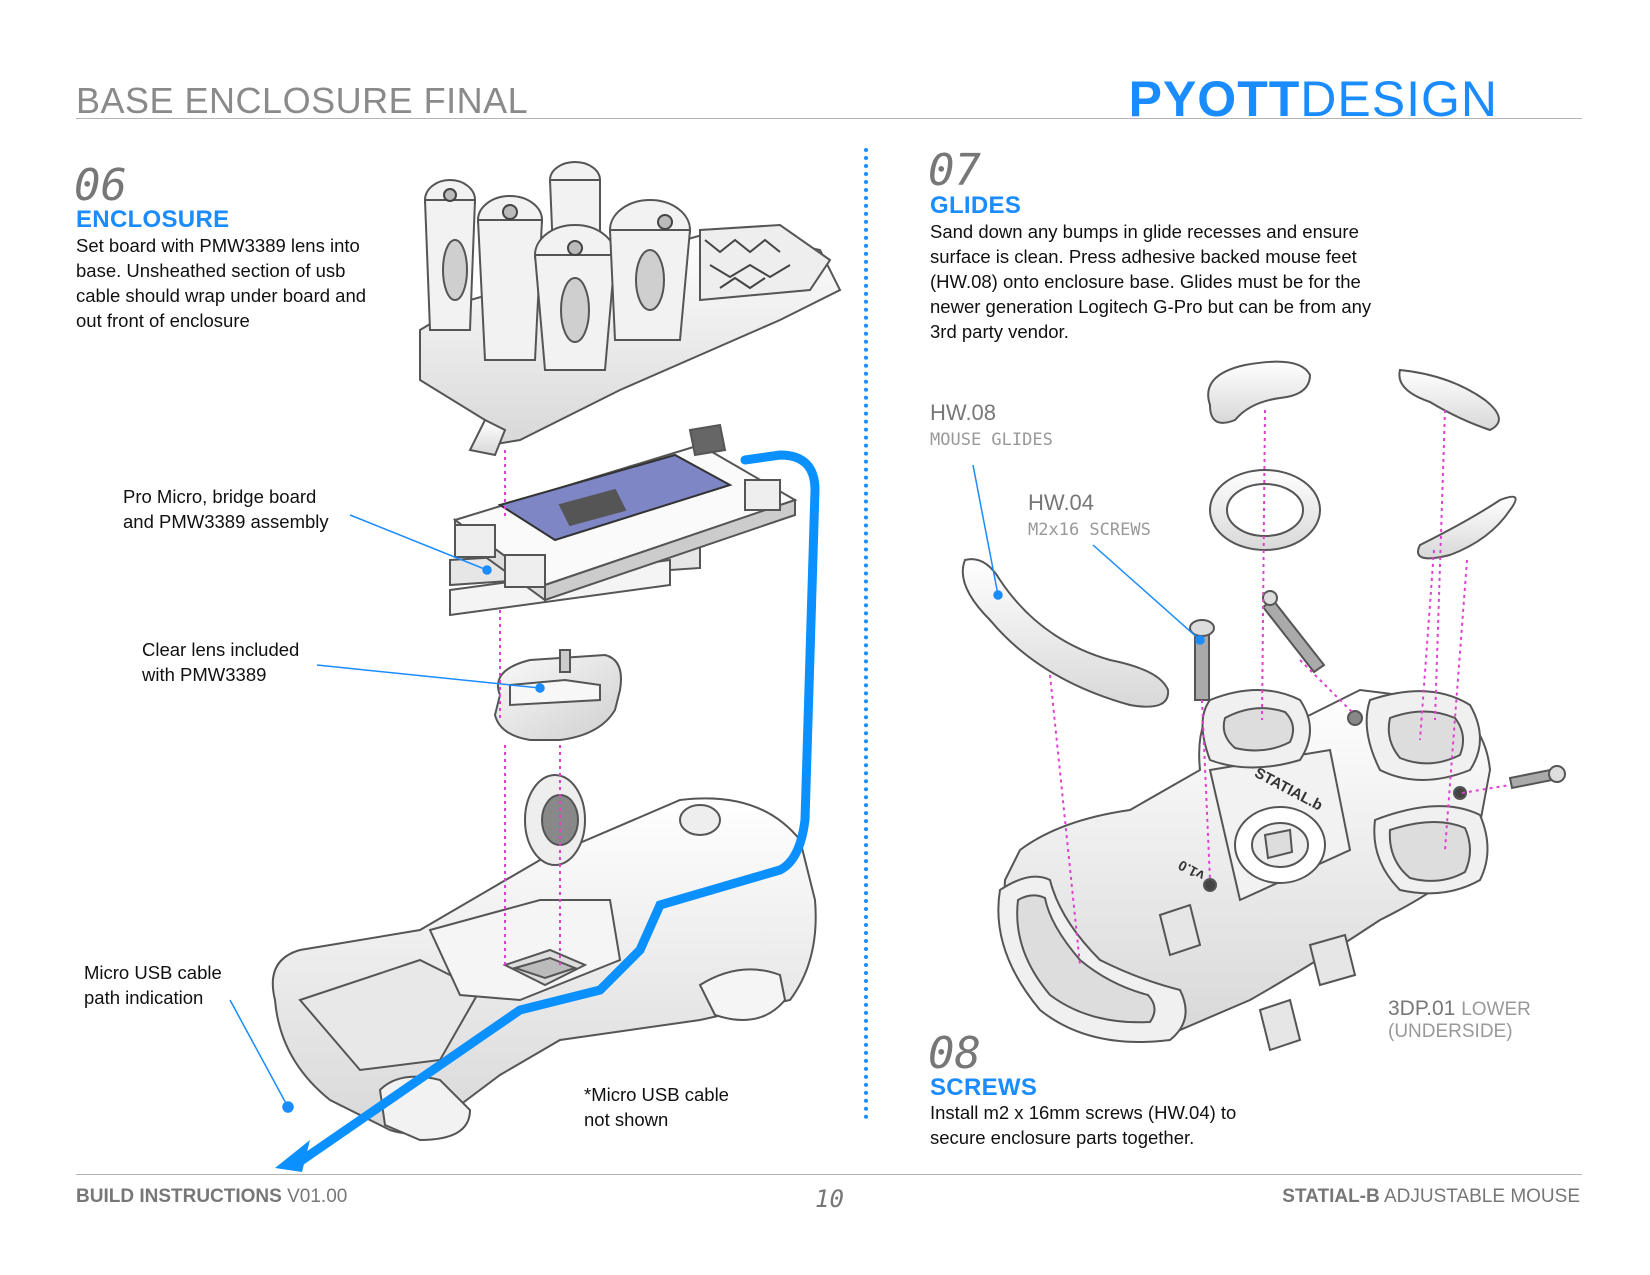  Describe the element at coordinates (829, 1199) in the screenshot. I see `page-number: 10` at that location.